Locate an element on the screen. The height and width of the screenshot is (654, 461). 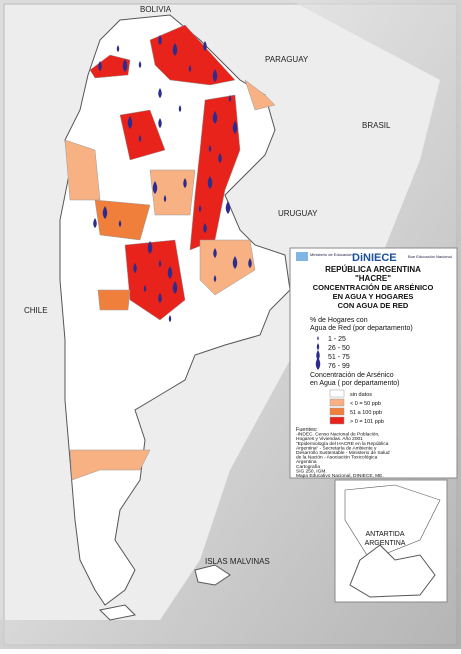
inset-label: ANTARTIDA is located at coordinates (384, 534).